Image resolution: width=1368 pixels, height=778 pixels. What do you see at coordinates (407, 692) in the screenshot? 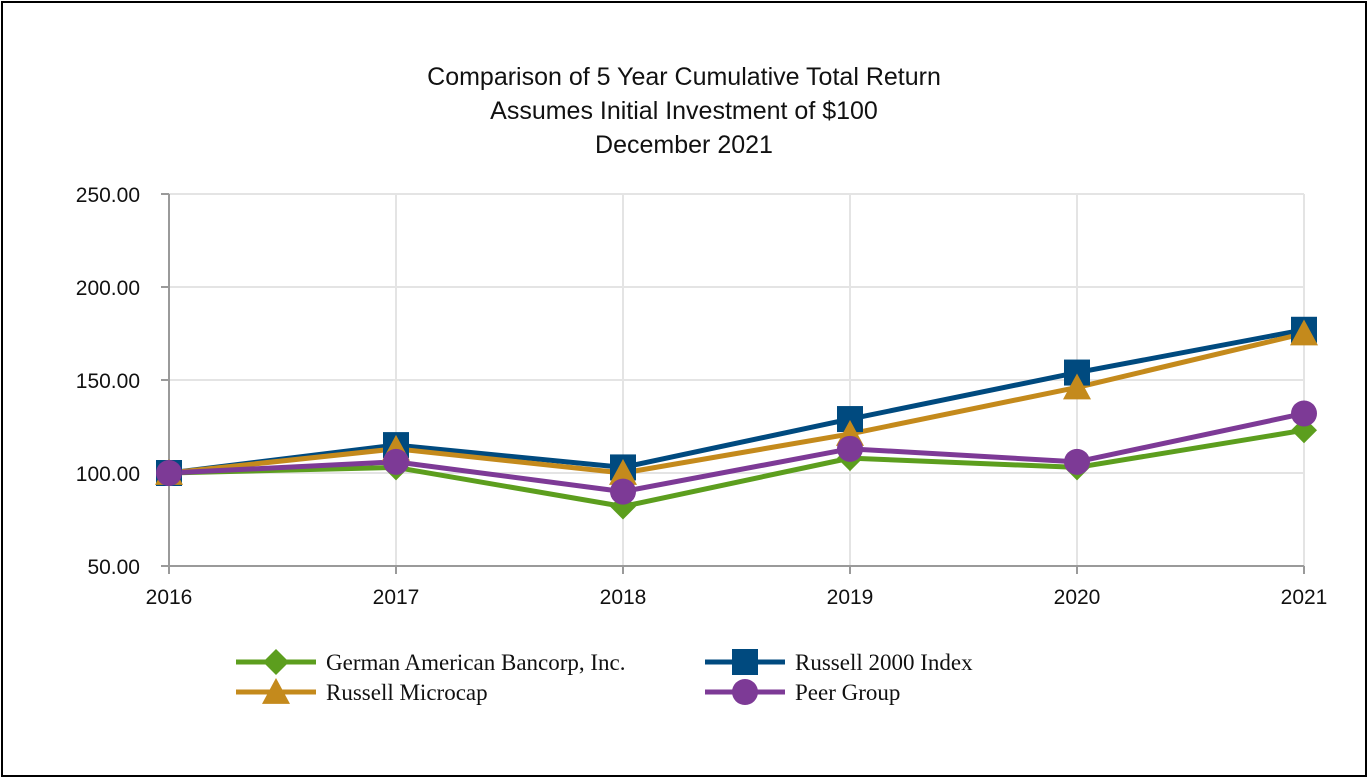
I see `legend-label-2: Russell Microcap` at bounding box center [407, 692].